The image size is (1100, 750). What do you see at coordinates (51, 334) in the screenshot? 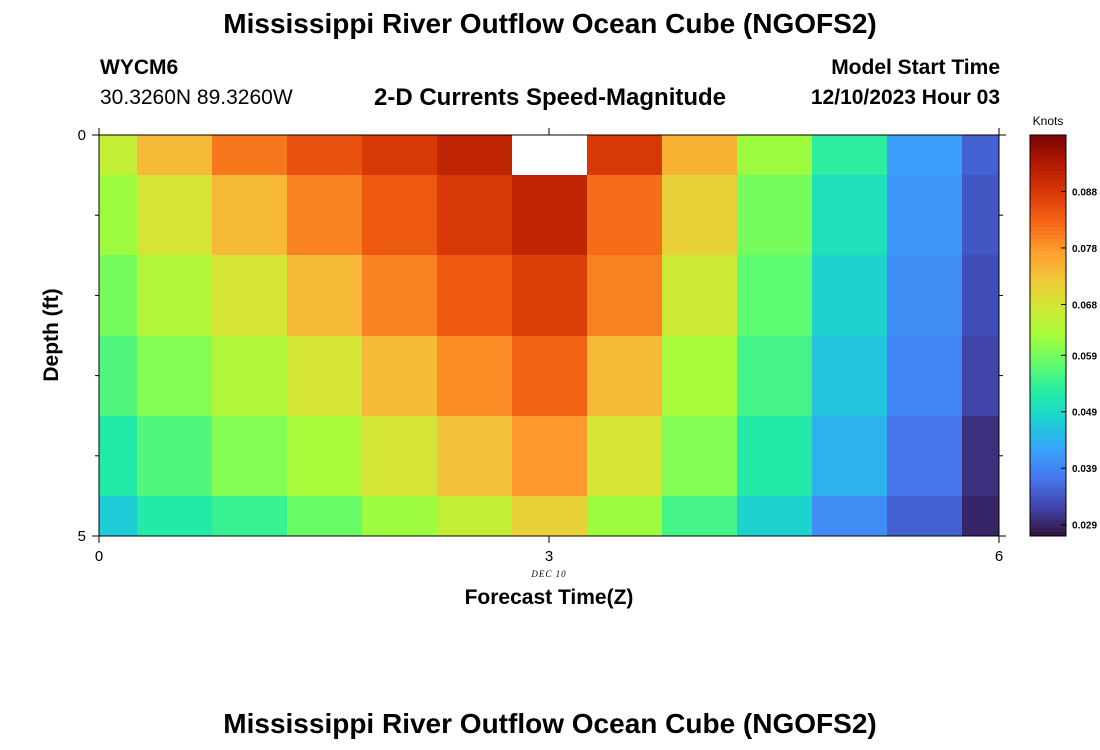
I see `y-axis-label: Depth (ft)` at bounding box center [51, 334].